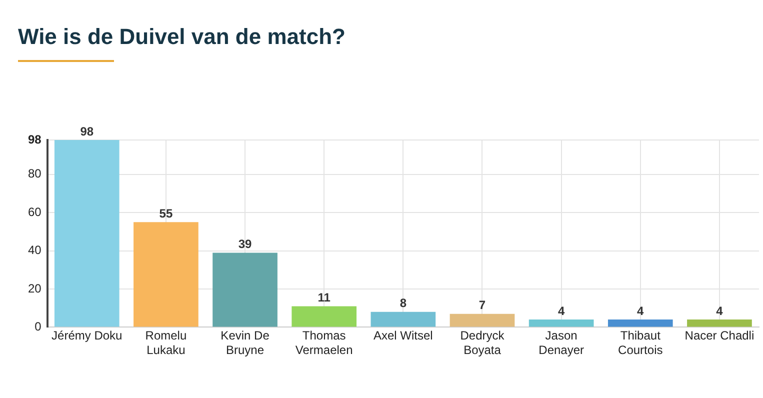  Describe the element at coordinates (245, 343) in the screenshot. I see `x-tick-label: Kevin De Bruyne` at that location.